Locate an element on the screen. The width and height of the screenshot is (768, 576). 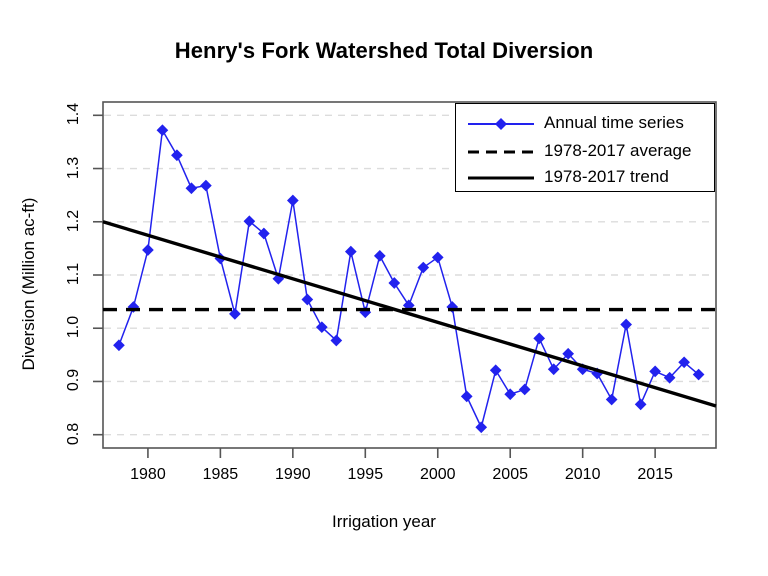
legend-label-annual-time-series: Annual time series is located at coordinates (614, 122).